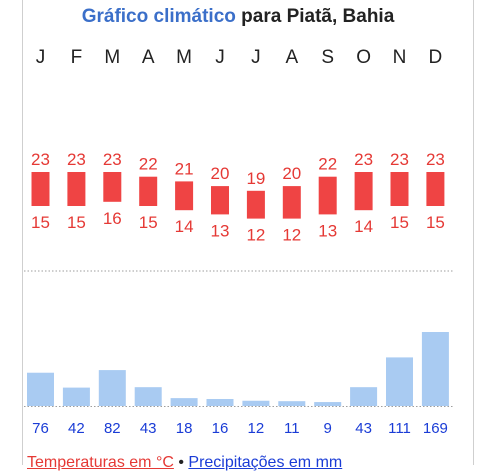  I want to click on max-temperature-label: 19, so click(255, 178).